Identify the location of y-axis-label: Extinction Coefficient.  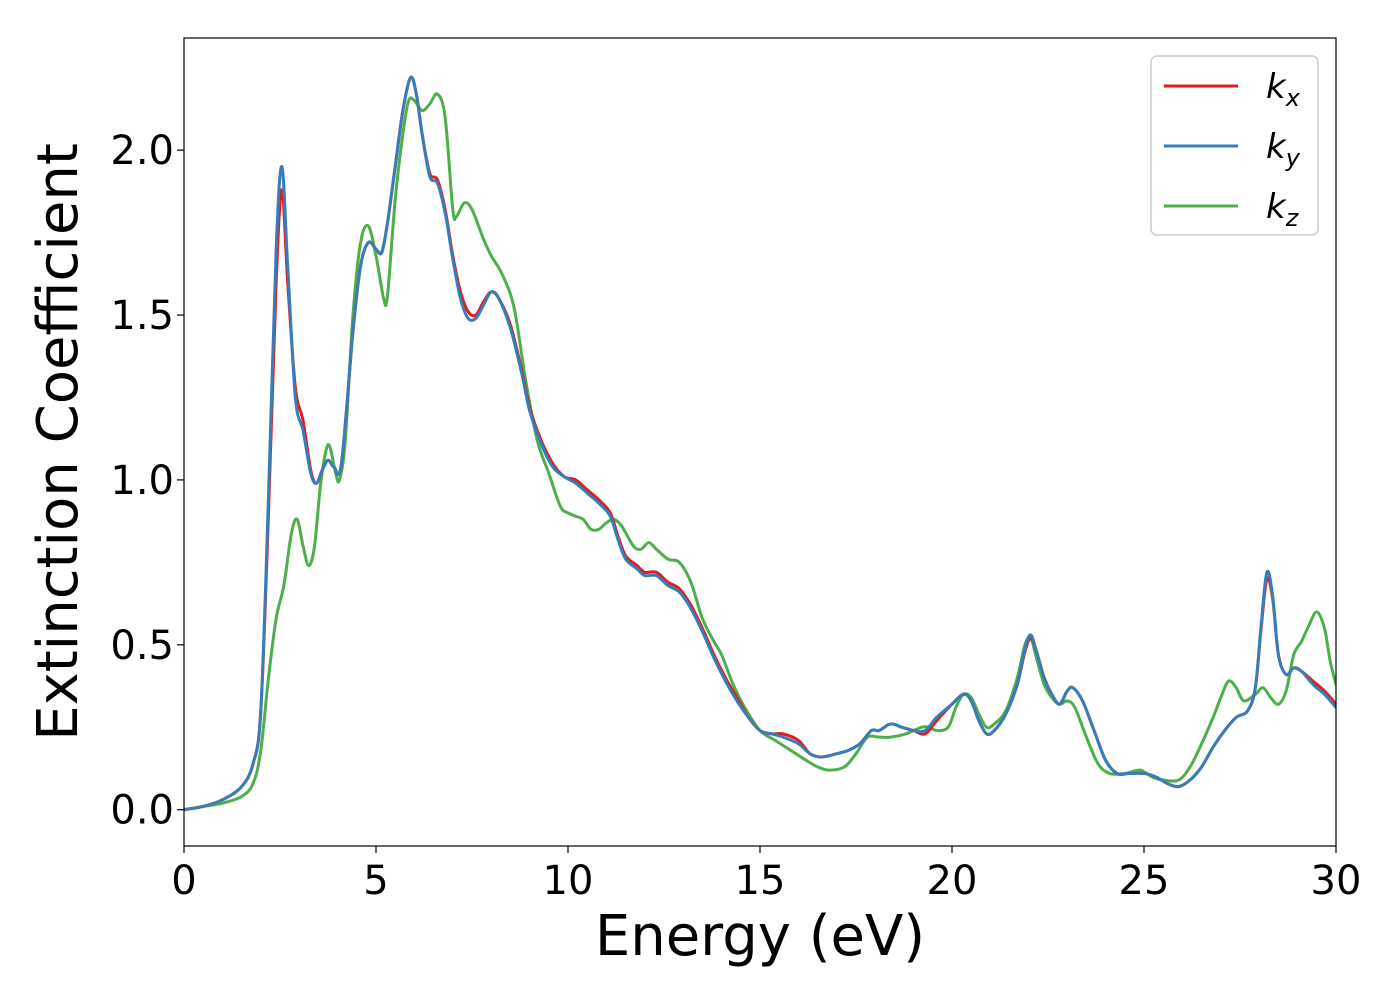
(58, 442).